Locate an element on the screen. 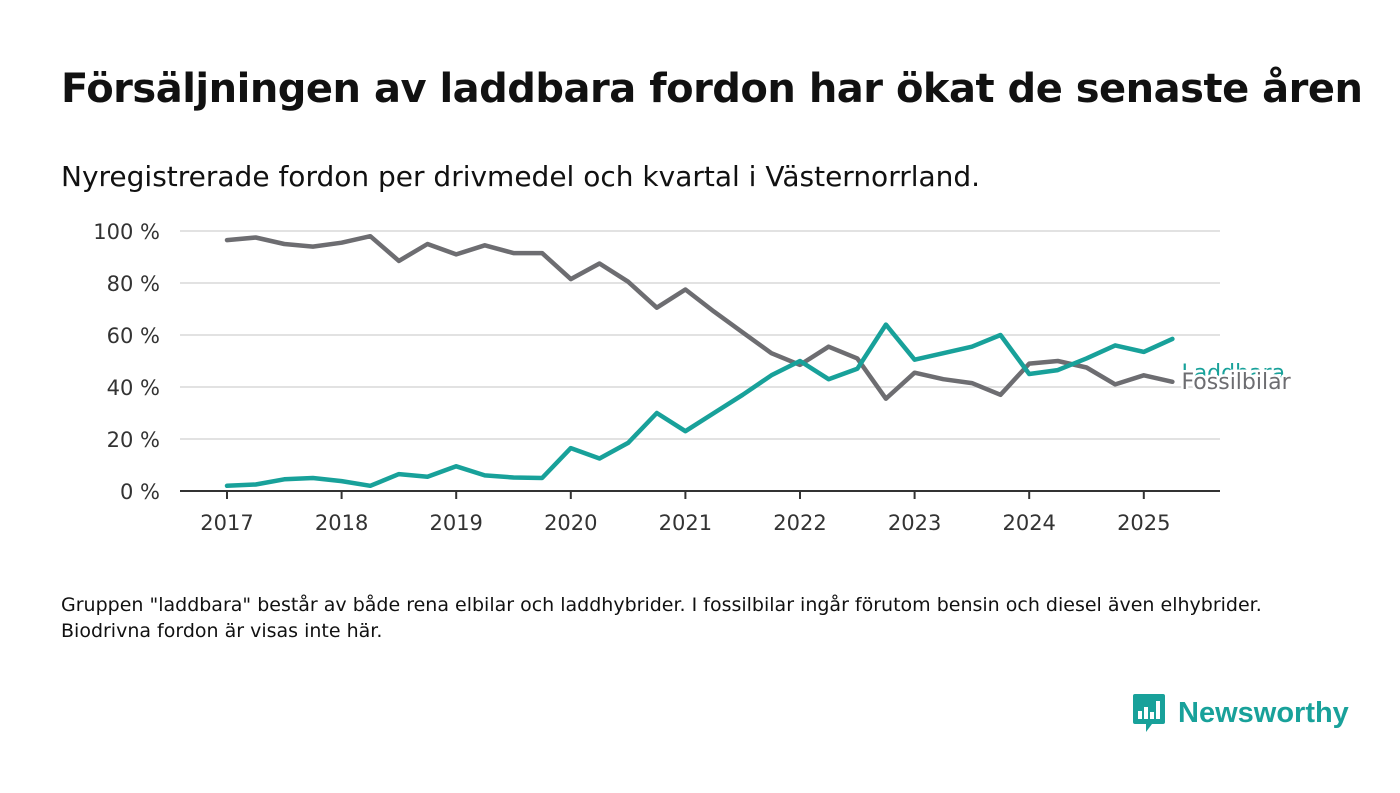  series-label-laddbara: Laddbara is located at coordinates (1233, 373).